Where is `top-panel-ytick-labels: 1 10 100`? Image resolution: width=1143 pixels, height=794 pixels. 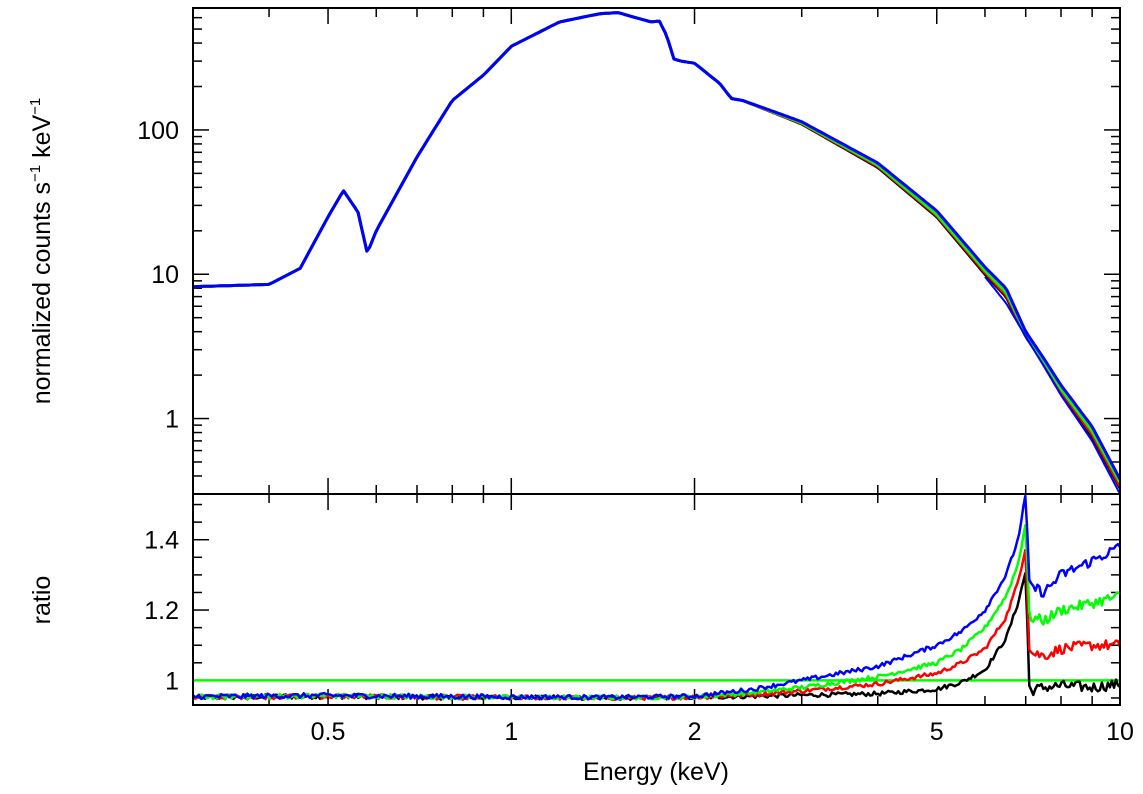
top-panel-ytick-labels: 1 10 100 is located at coordinates (158, 275).